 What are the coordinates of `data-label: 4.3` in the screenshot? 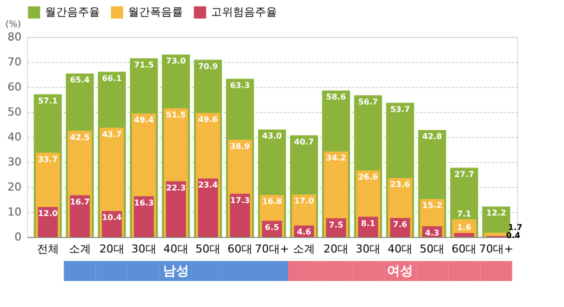 It's located at (432, 233).